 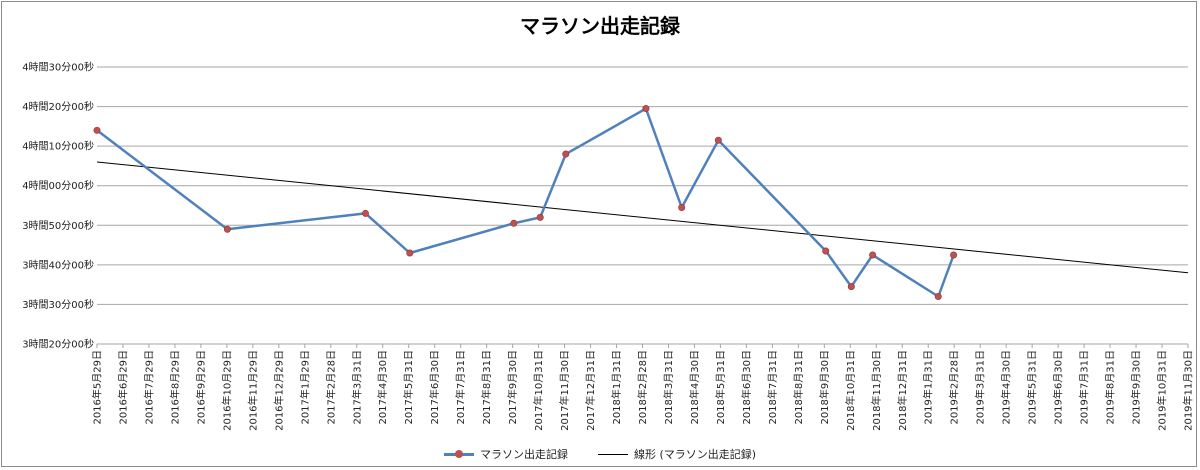 What do you see at coordinates (668, 387) in the screenshot?
I see `x-tick-label: 2018年3月31日` at bounding box center [668, 387].